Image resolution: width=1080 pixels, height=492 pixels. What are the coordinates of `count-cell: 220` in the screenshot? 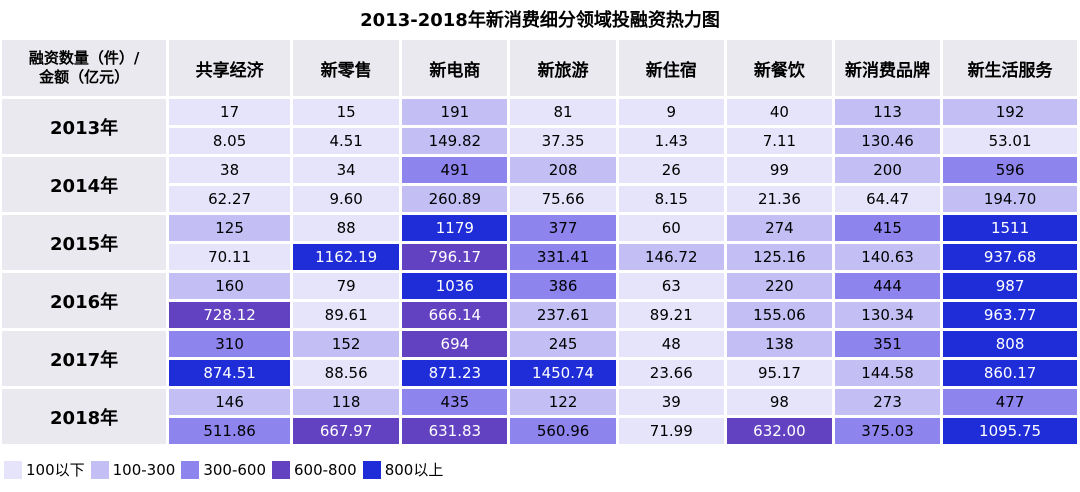 It's located at (780, 286).